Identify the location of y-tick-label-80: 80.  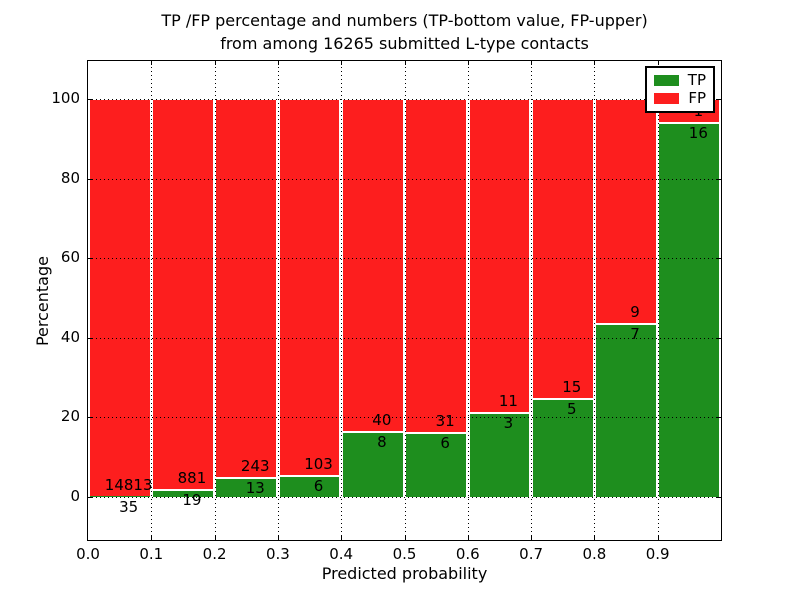
(70, 177).